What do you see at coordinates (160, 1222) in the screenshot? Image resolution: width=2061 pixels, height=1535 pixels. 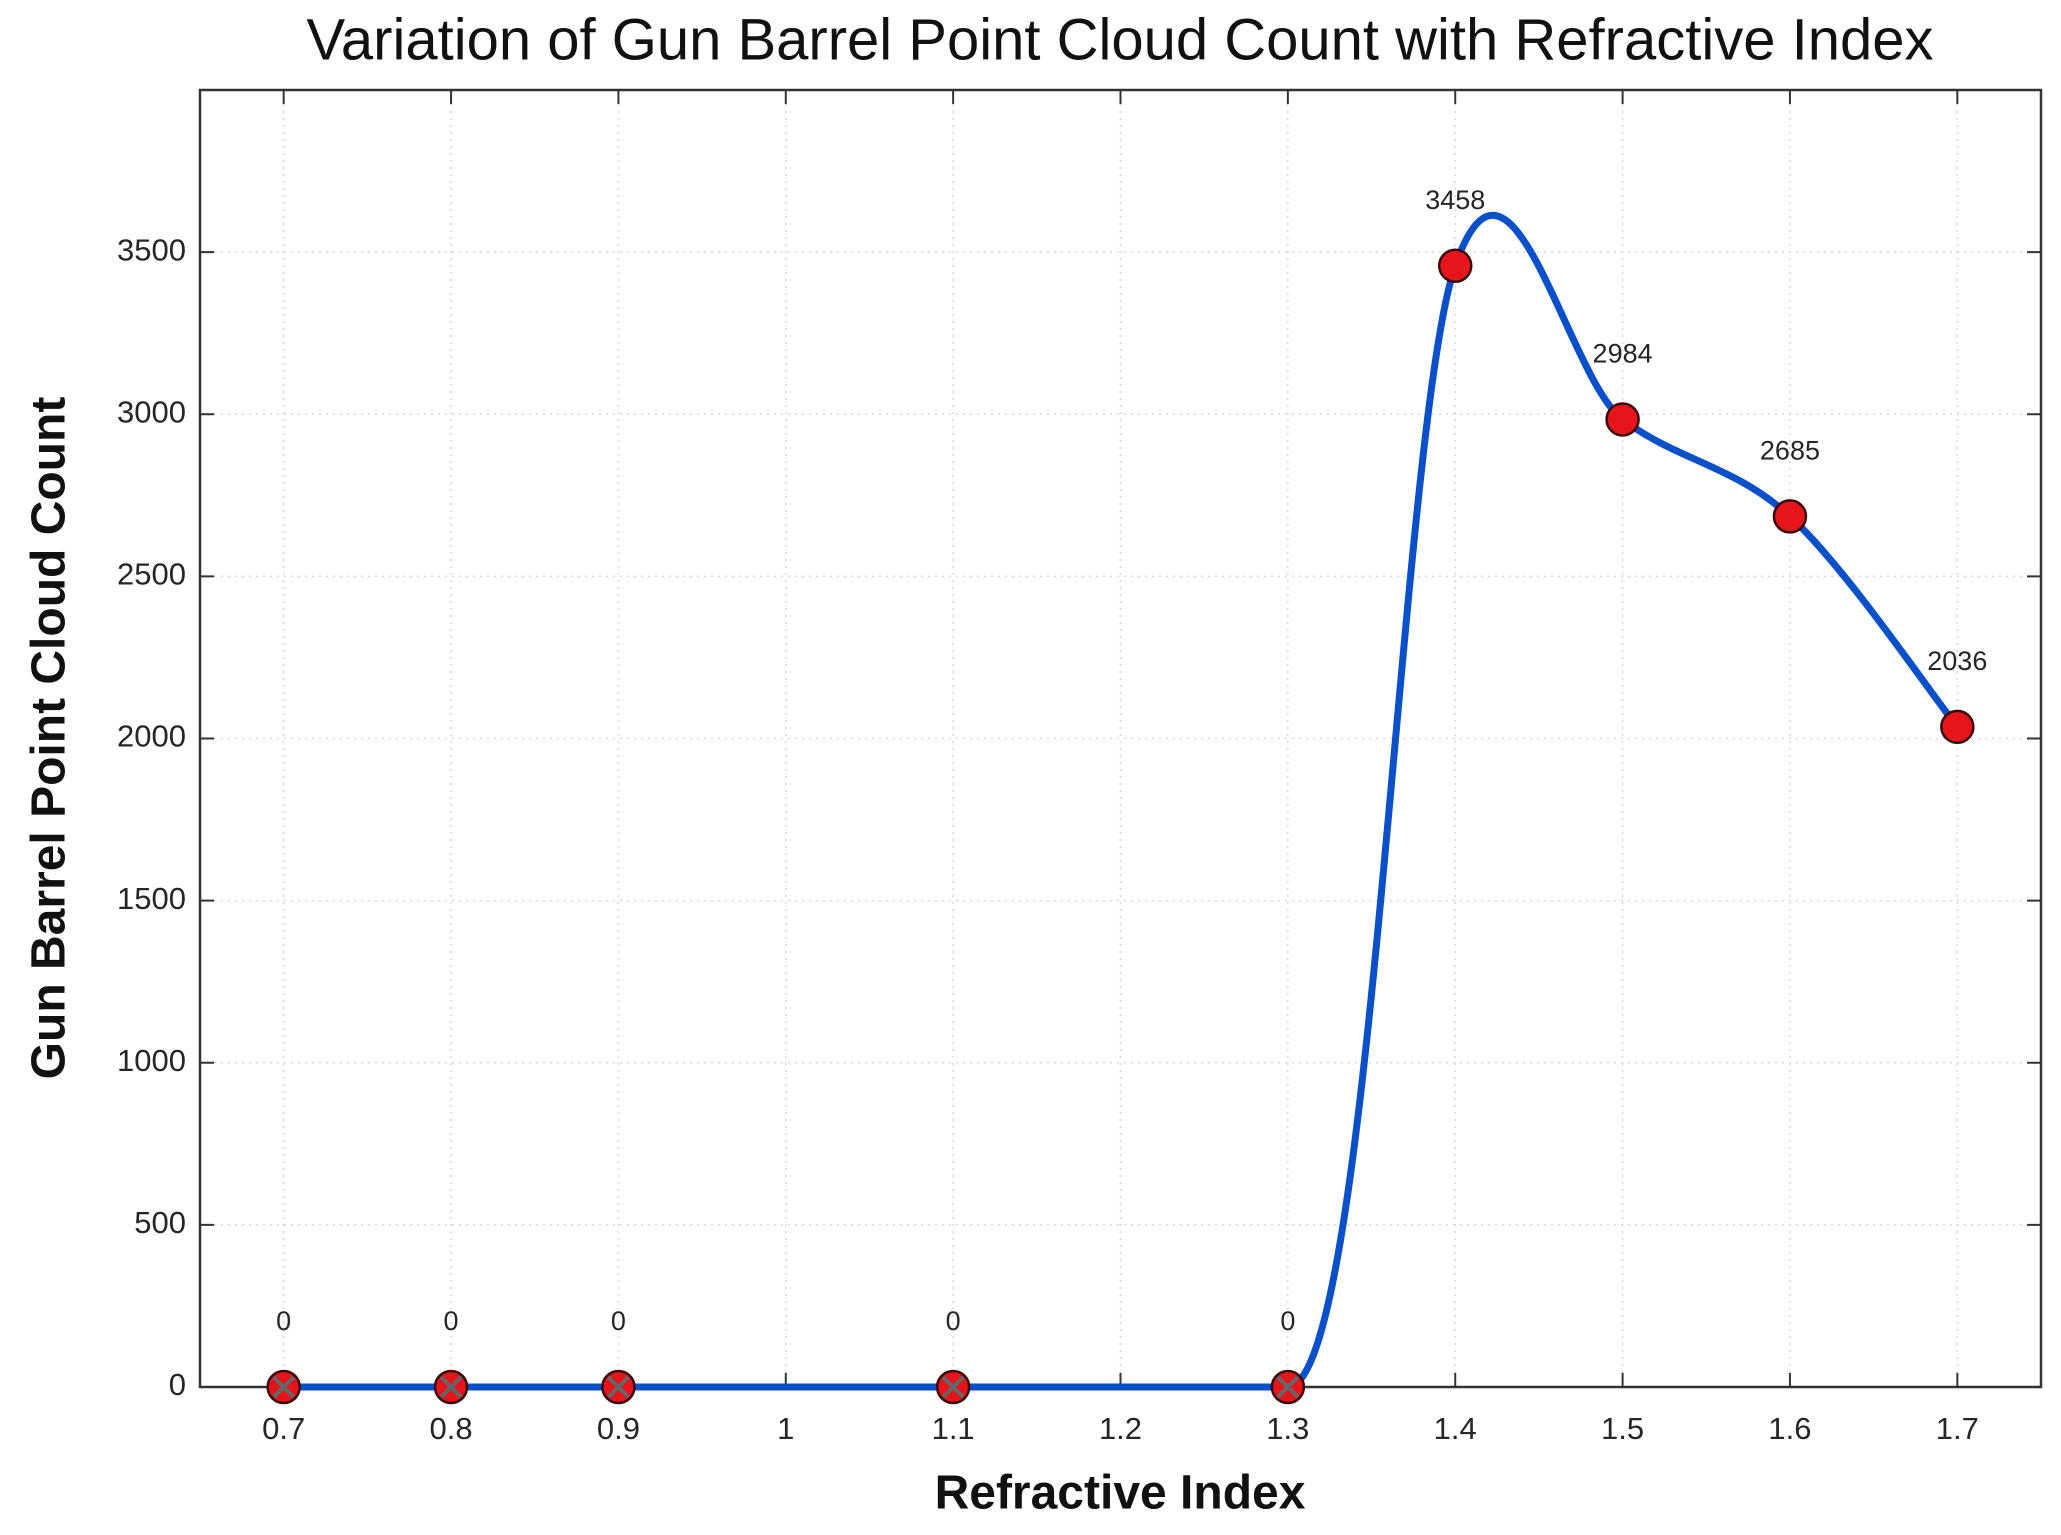 I see `y-tick-label: 500` at bounding box center [160, 1222].